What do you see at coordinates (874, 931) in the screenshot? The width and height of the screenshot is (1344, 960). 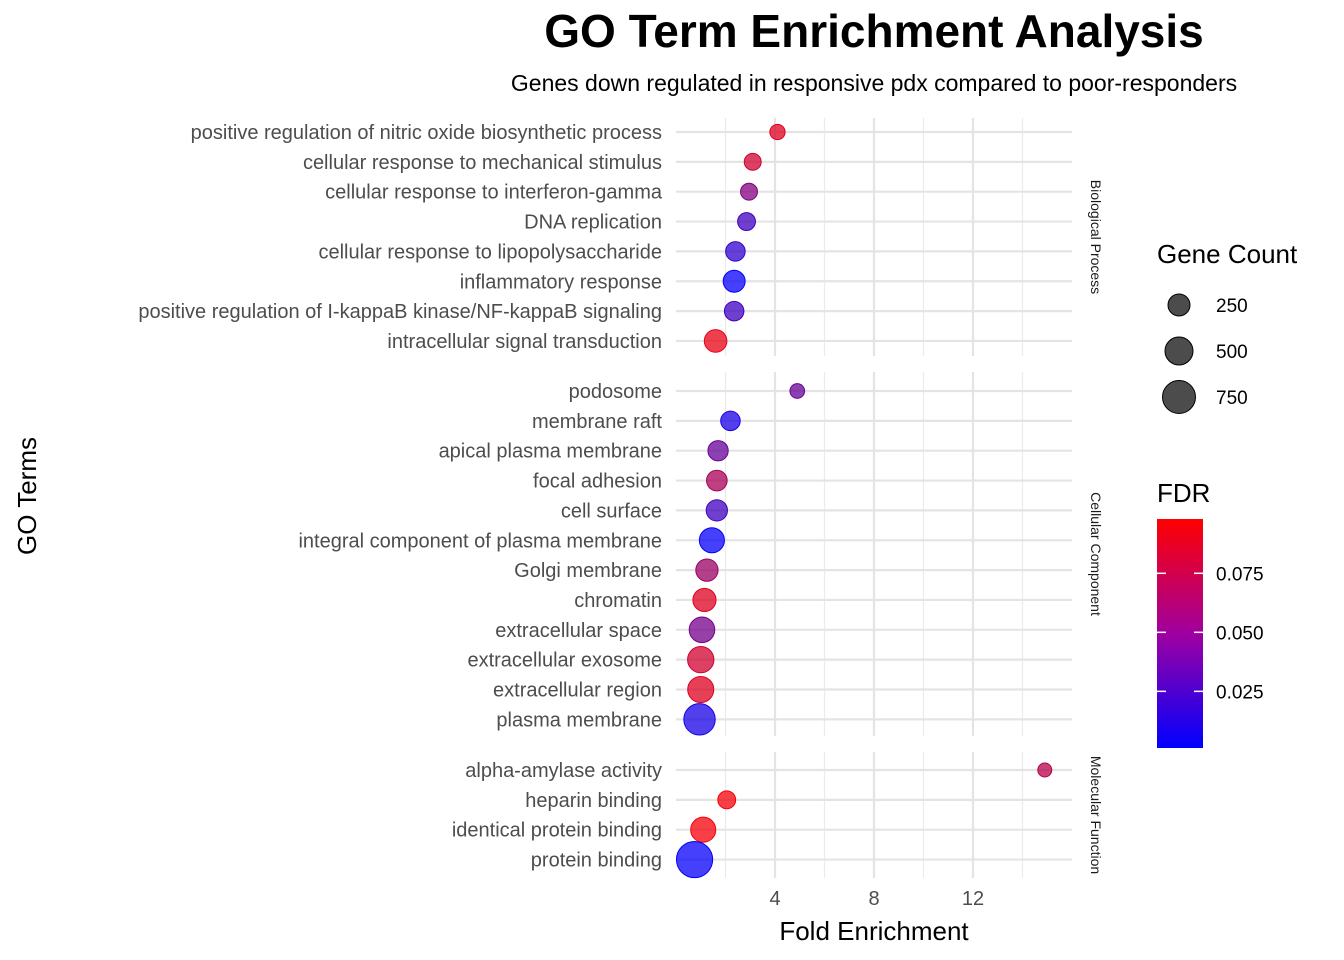 I see `x-axis-title: Fold Enrichment` at bounding box center [874, 931].